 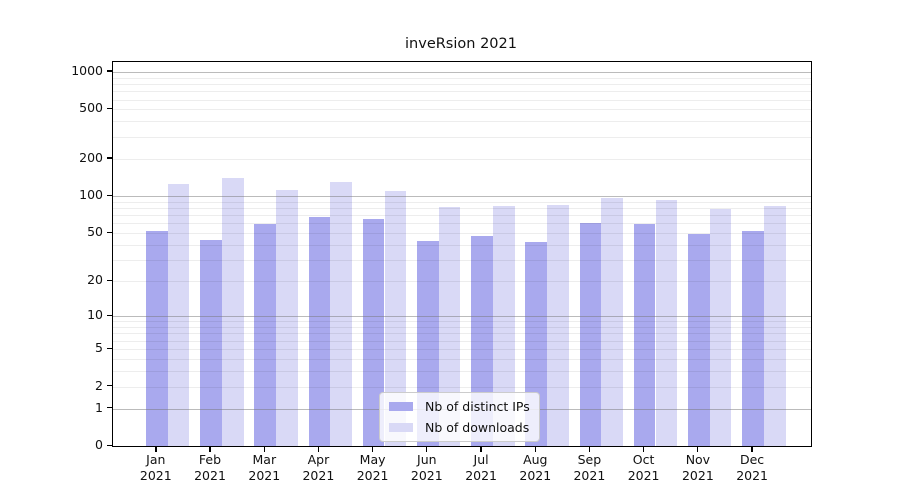 What do you see at coordinates (210, 467) in the screenshot?
I see `x-tick-label: Feb 2021` at bounding box center [210, 467].